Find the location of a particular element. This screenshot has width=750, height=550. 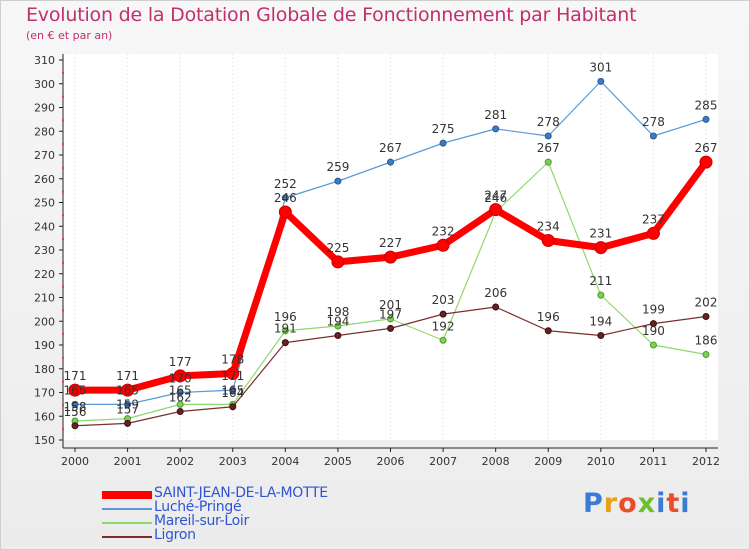

y-tick-label: 170 is located at coordinates (44, 393).